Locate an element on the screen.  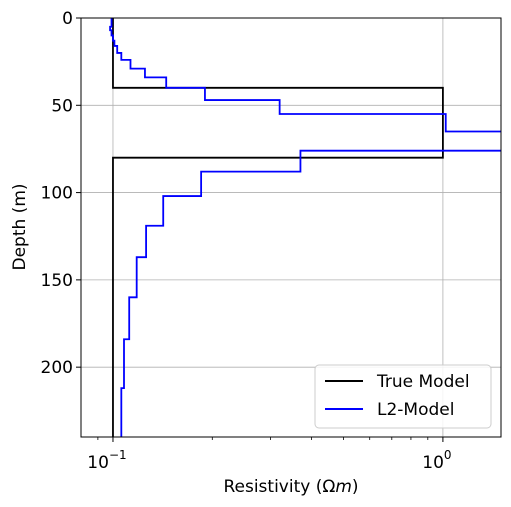
x-axis-title-close: ) is located at coordinates (355, 487).